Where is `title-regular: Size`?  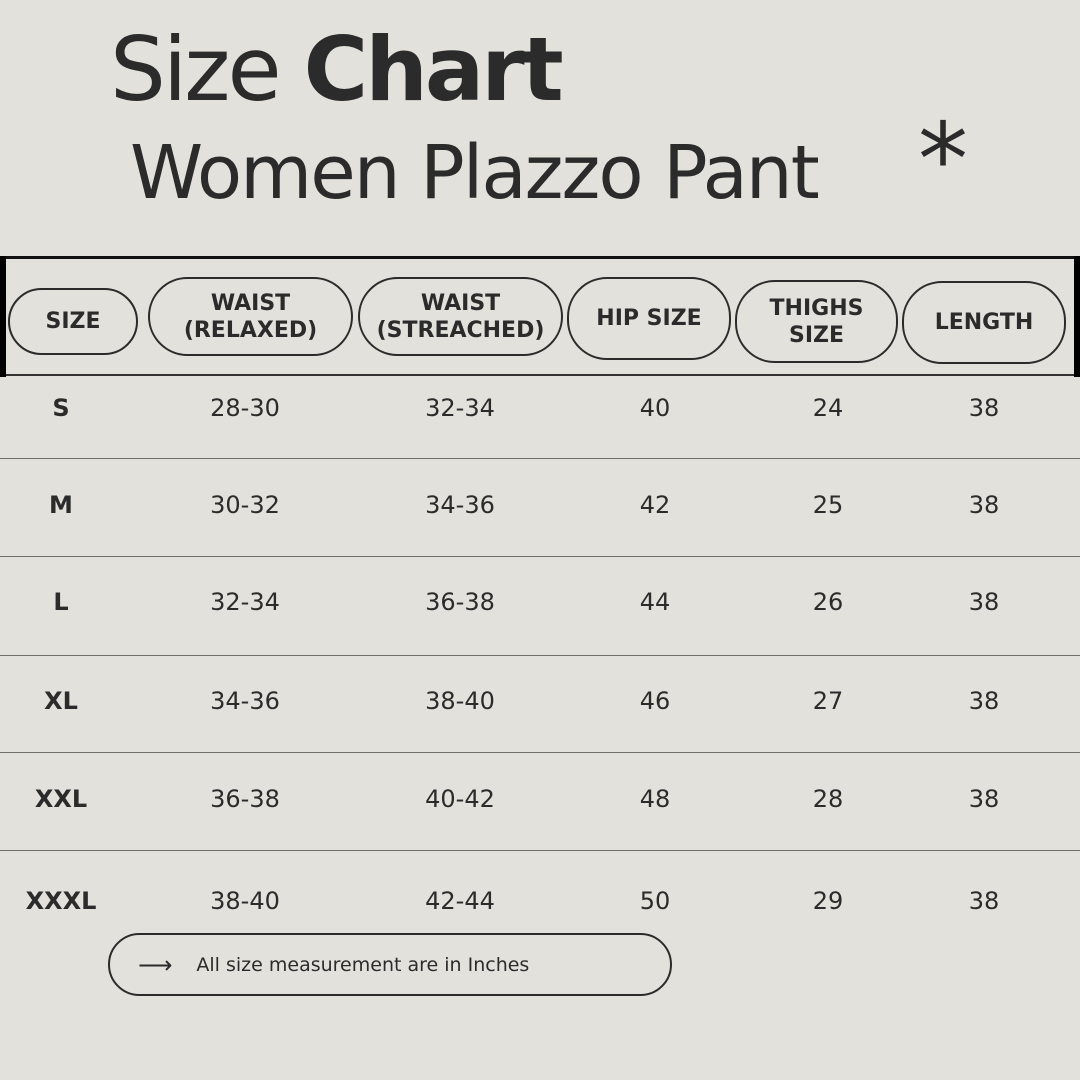
title-regular: Size is located at coordinates (196, 69).